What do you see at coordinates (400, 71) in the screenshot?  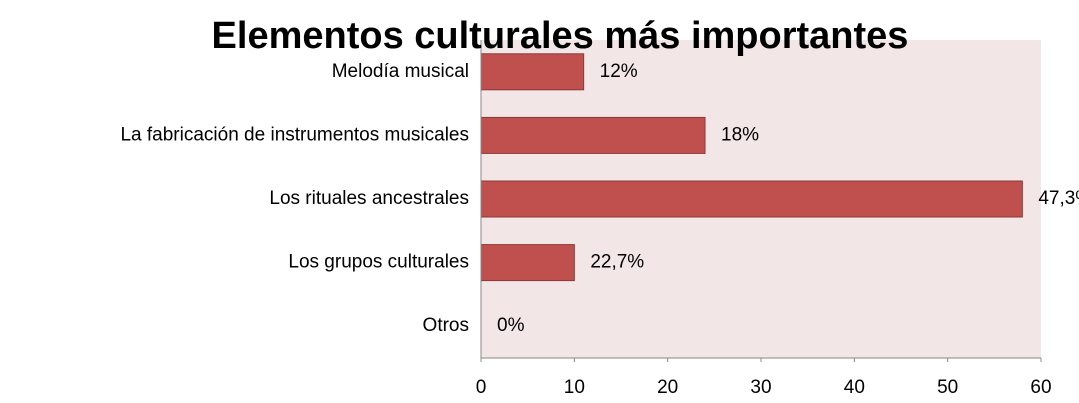 I see `y-tick-label: Melodía musical` at bounding box center [400, 71].